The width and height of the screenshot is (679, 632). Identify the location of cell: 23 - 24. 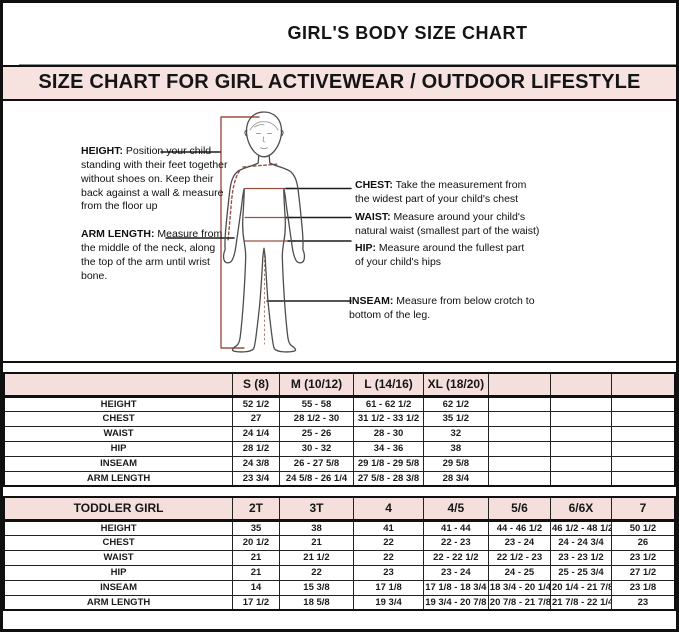
(455, 572).